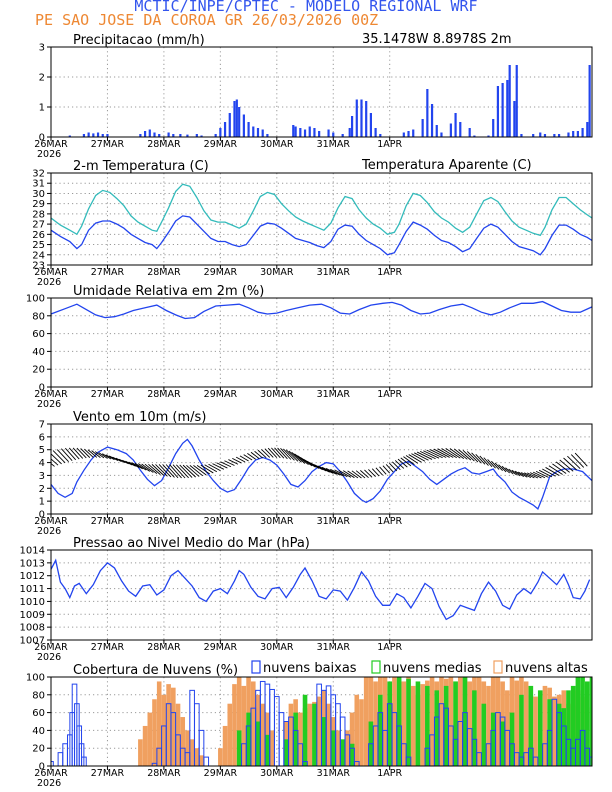 The width and height of the screenshot is (612, 792). Describe the element at coordinates (321, 219) in the screenshot. I see `temp-frame` at that location.